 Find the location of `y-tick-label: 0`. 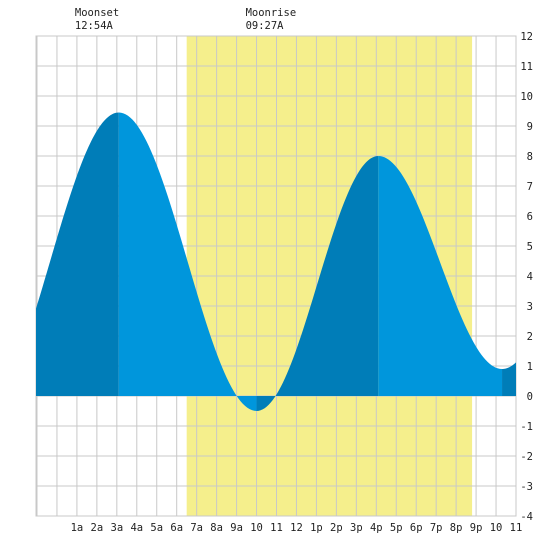

y-tick-label: 0 is located at coordinates (530, 397).